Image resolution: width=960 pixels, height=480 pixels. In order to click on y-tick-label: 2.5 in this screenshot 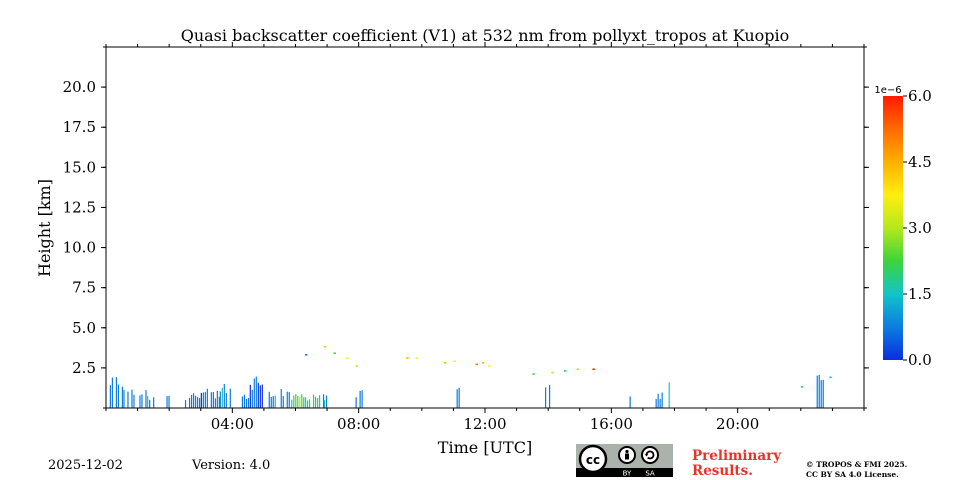, I will do `click(84, 368)`.